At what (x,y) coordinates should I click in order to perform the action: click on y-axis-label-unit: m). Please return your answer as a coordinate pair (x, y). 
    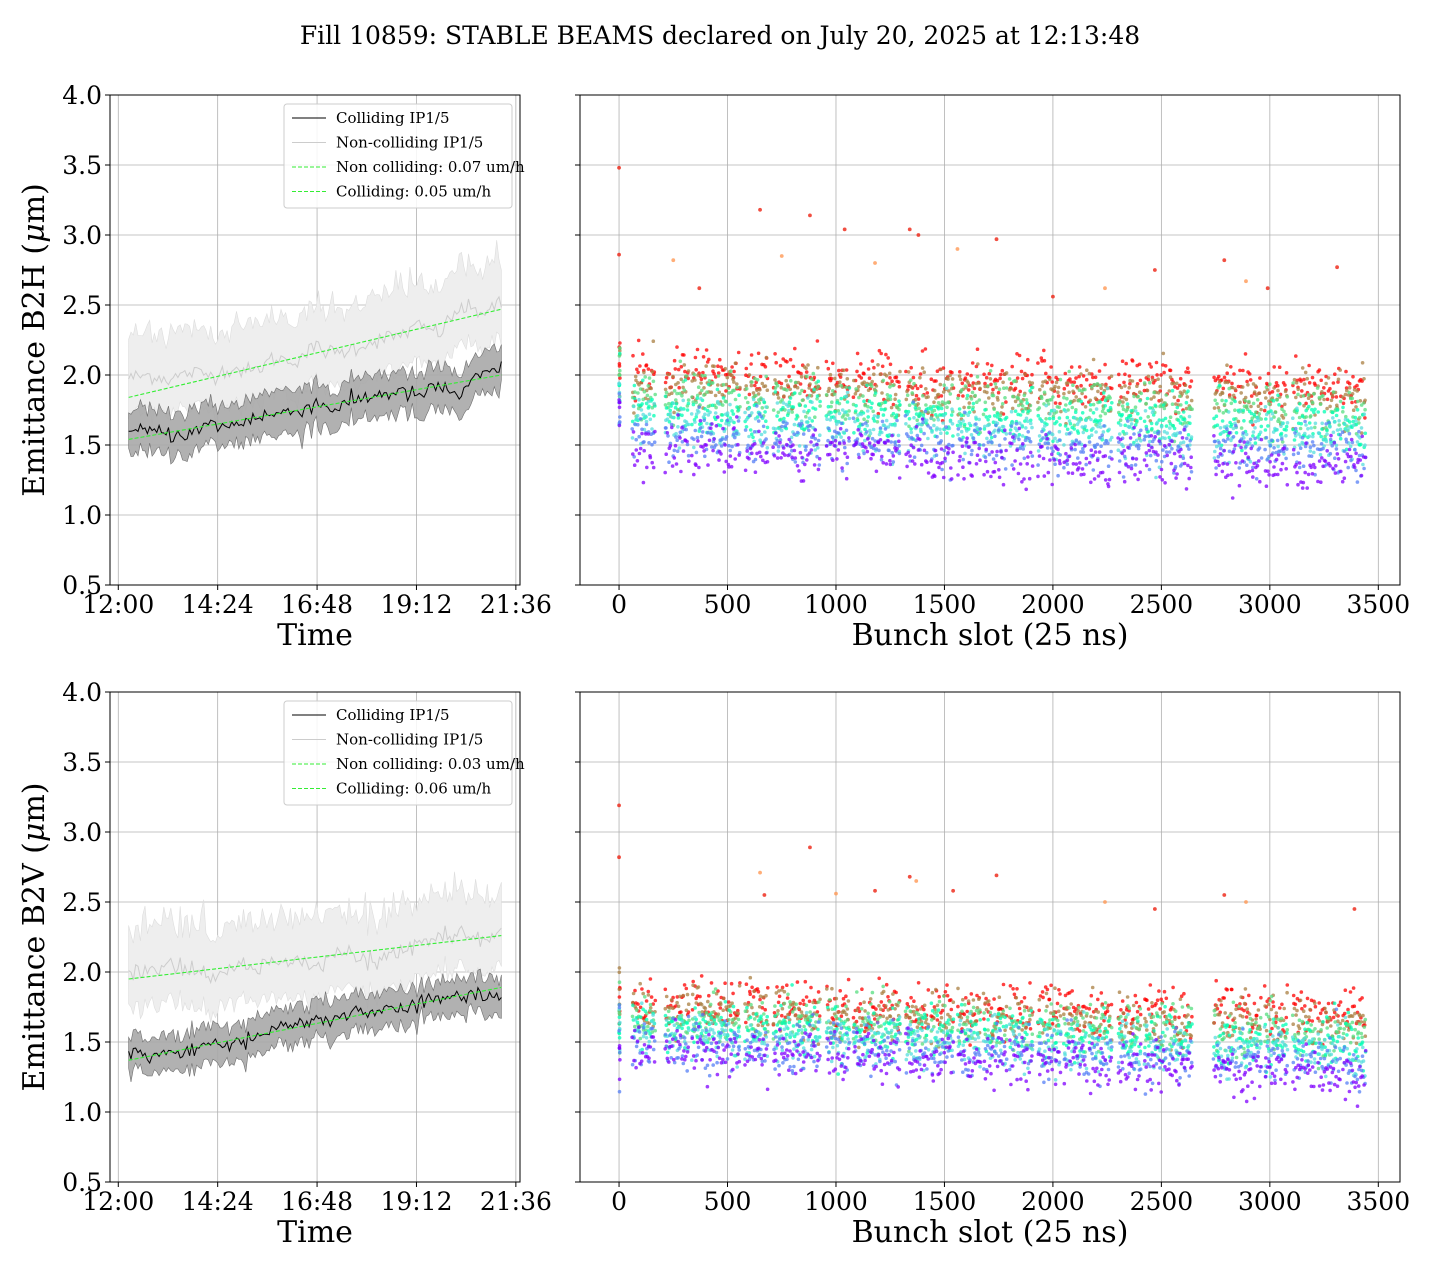
    Looking at the image, I should click on (34, 203).